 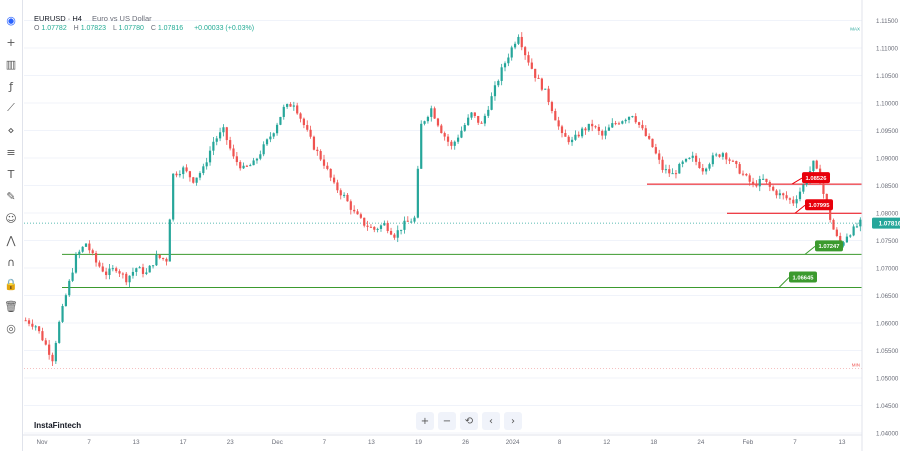 I want to click on pattern-icon: ⋄, so click(x=11, y=130).